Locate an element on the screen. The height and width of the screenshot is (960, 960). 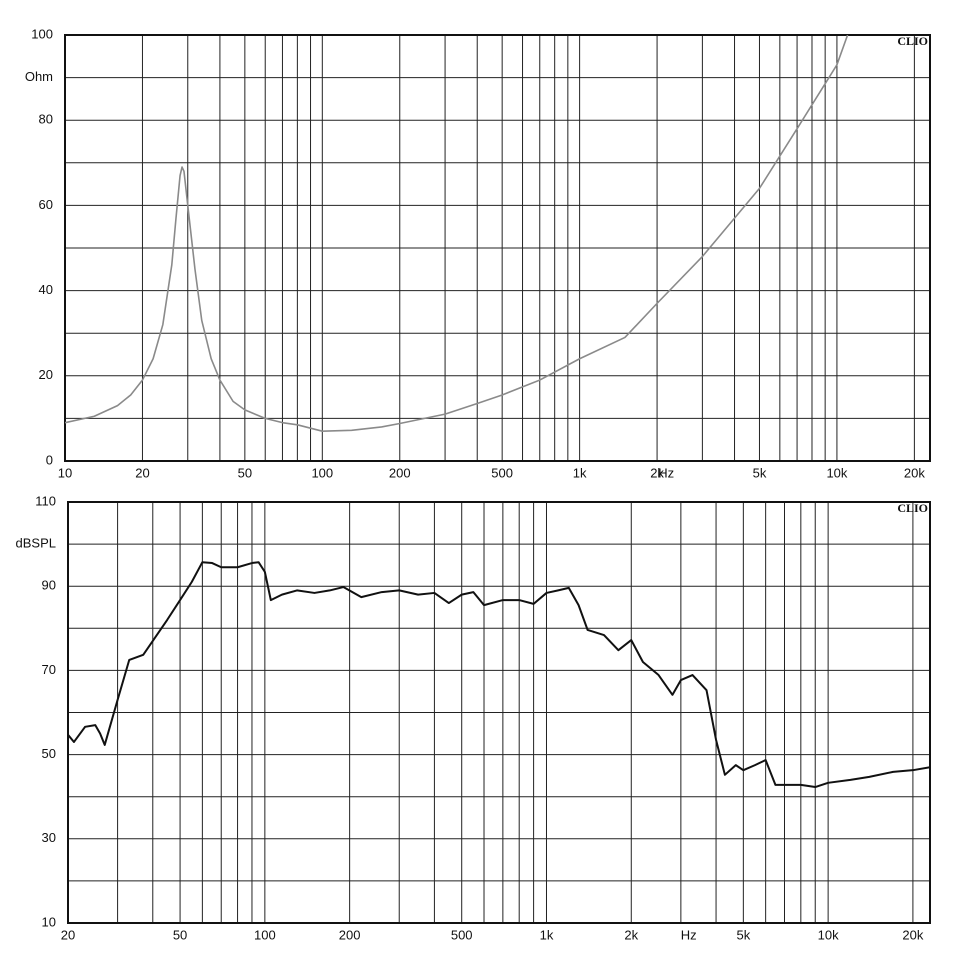
y-tick-label: 0 is located at coordinates (49, 459).